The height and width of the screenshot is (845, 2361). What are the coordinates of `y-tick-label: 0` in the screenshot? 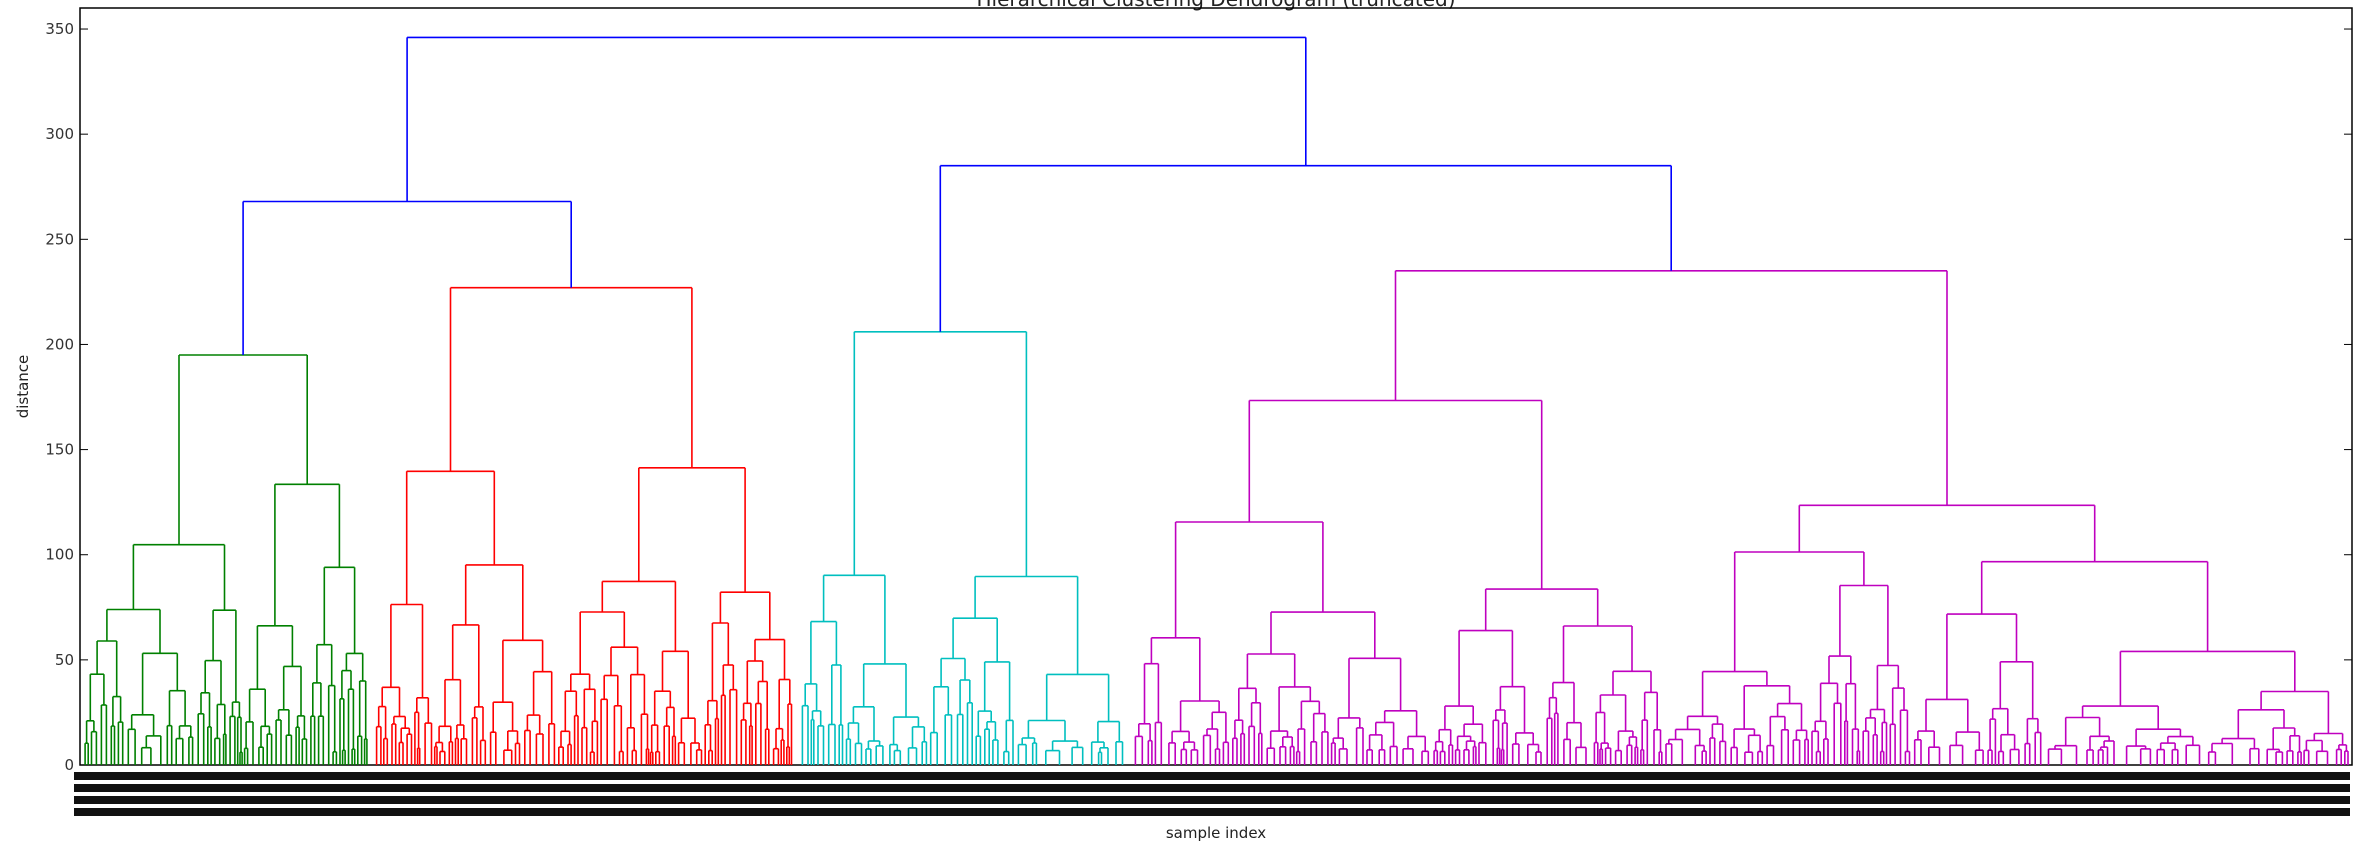 It's located at (69, 765).